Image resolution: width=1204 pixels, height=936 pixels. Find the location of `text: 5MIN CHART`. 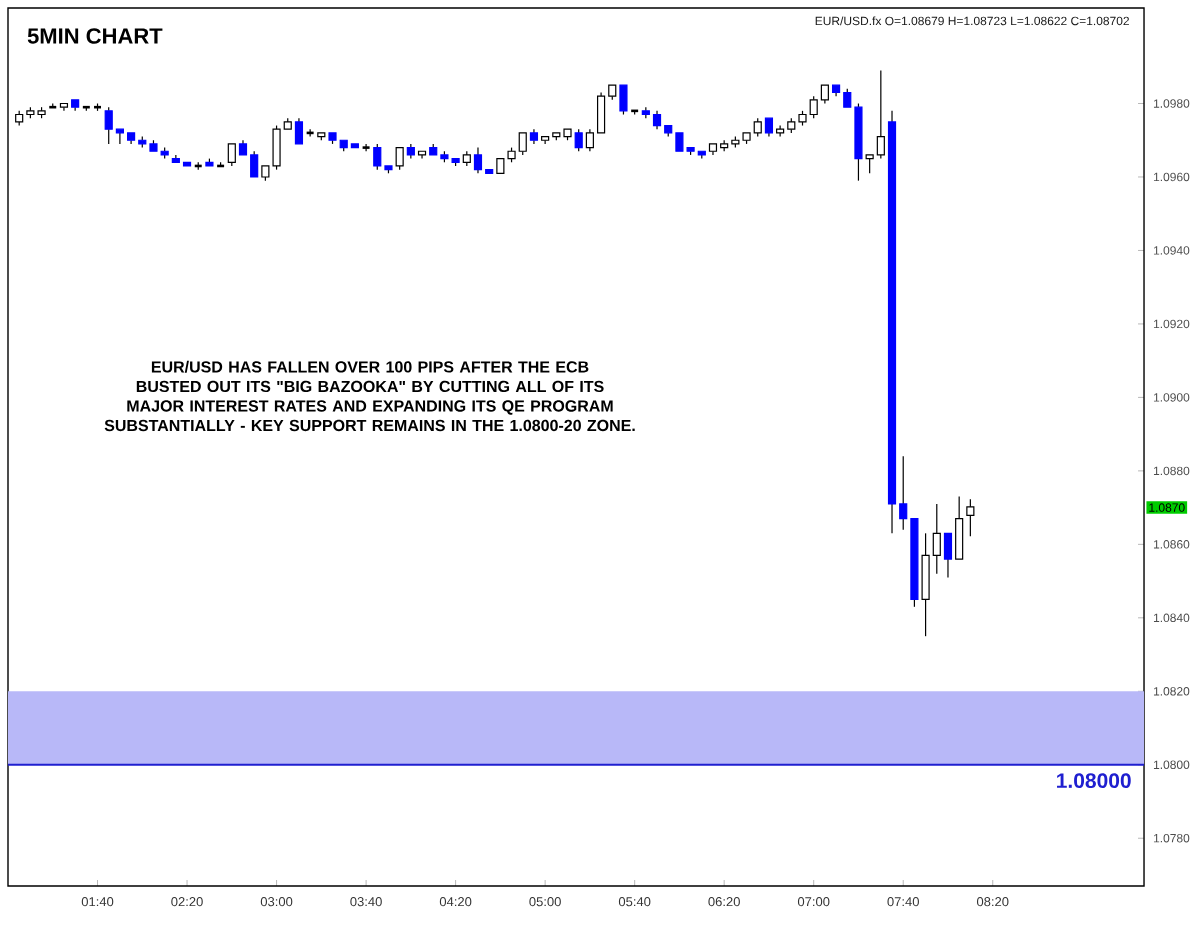

text: 5MIN CHART is located at coordinates (95, 36).